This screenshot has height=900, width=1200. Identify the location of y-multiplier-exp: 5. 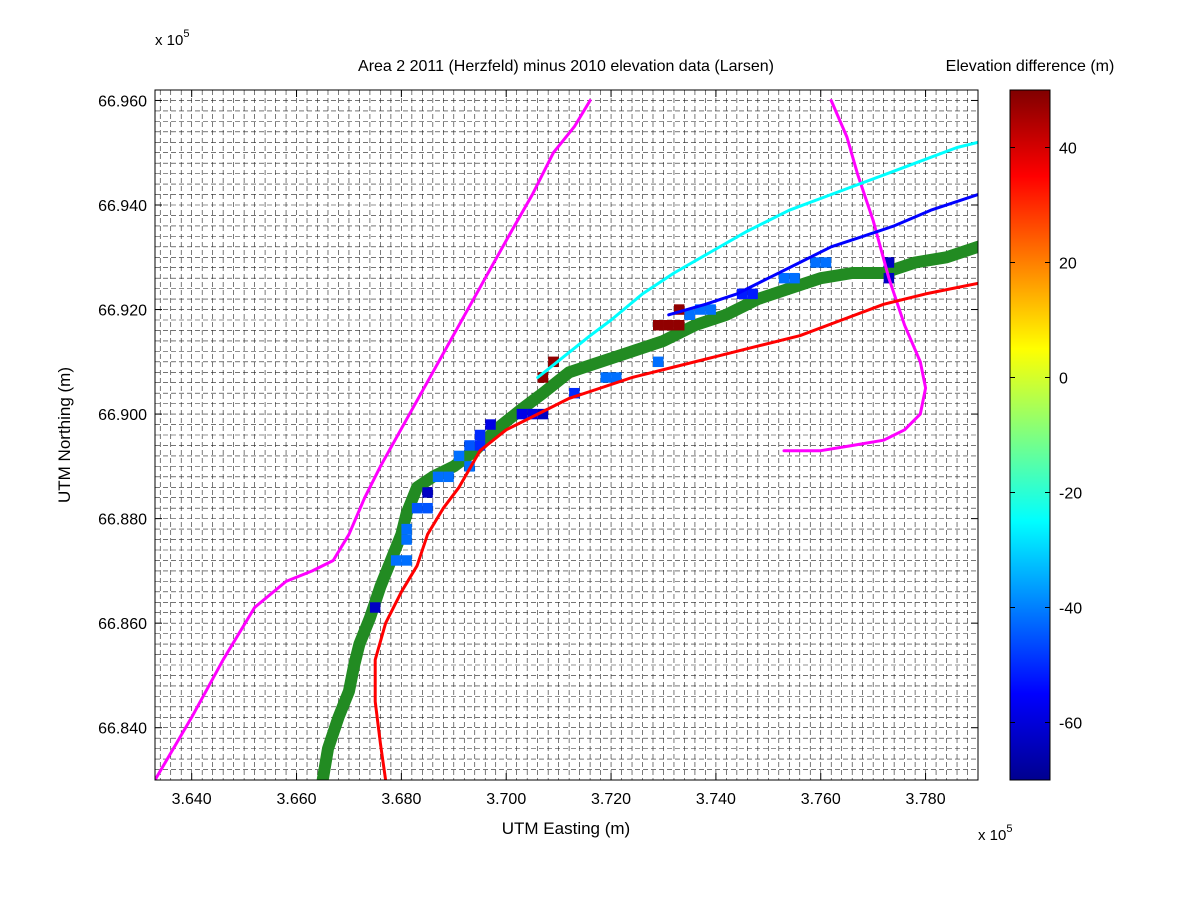
(186, 34).